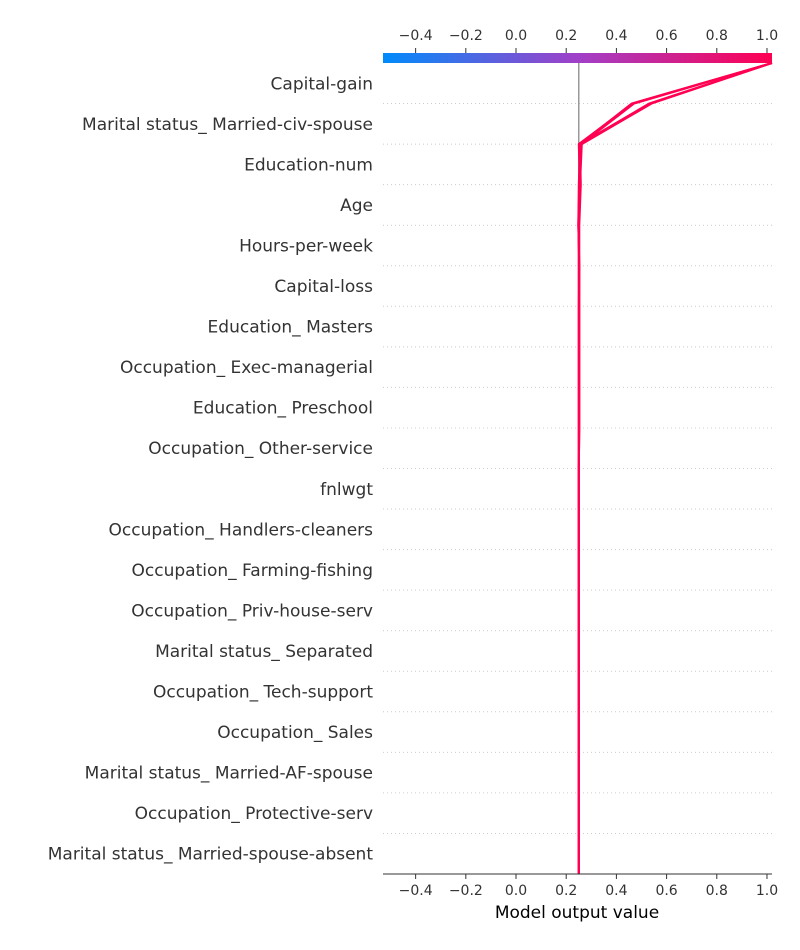  Describe the element at coordinates (308, 165) in the screenshot. I see `feature-label: Education-num` at that location.